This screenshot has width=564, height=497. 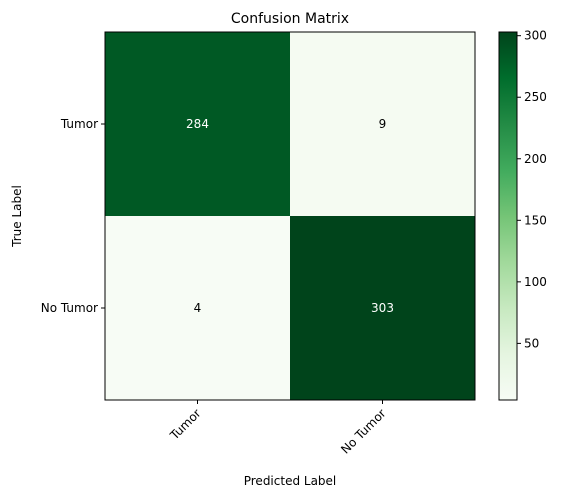 I want to click on x-tick-label: Tumor, so click(x=185, y=424).